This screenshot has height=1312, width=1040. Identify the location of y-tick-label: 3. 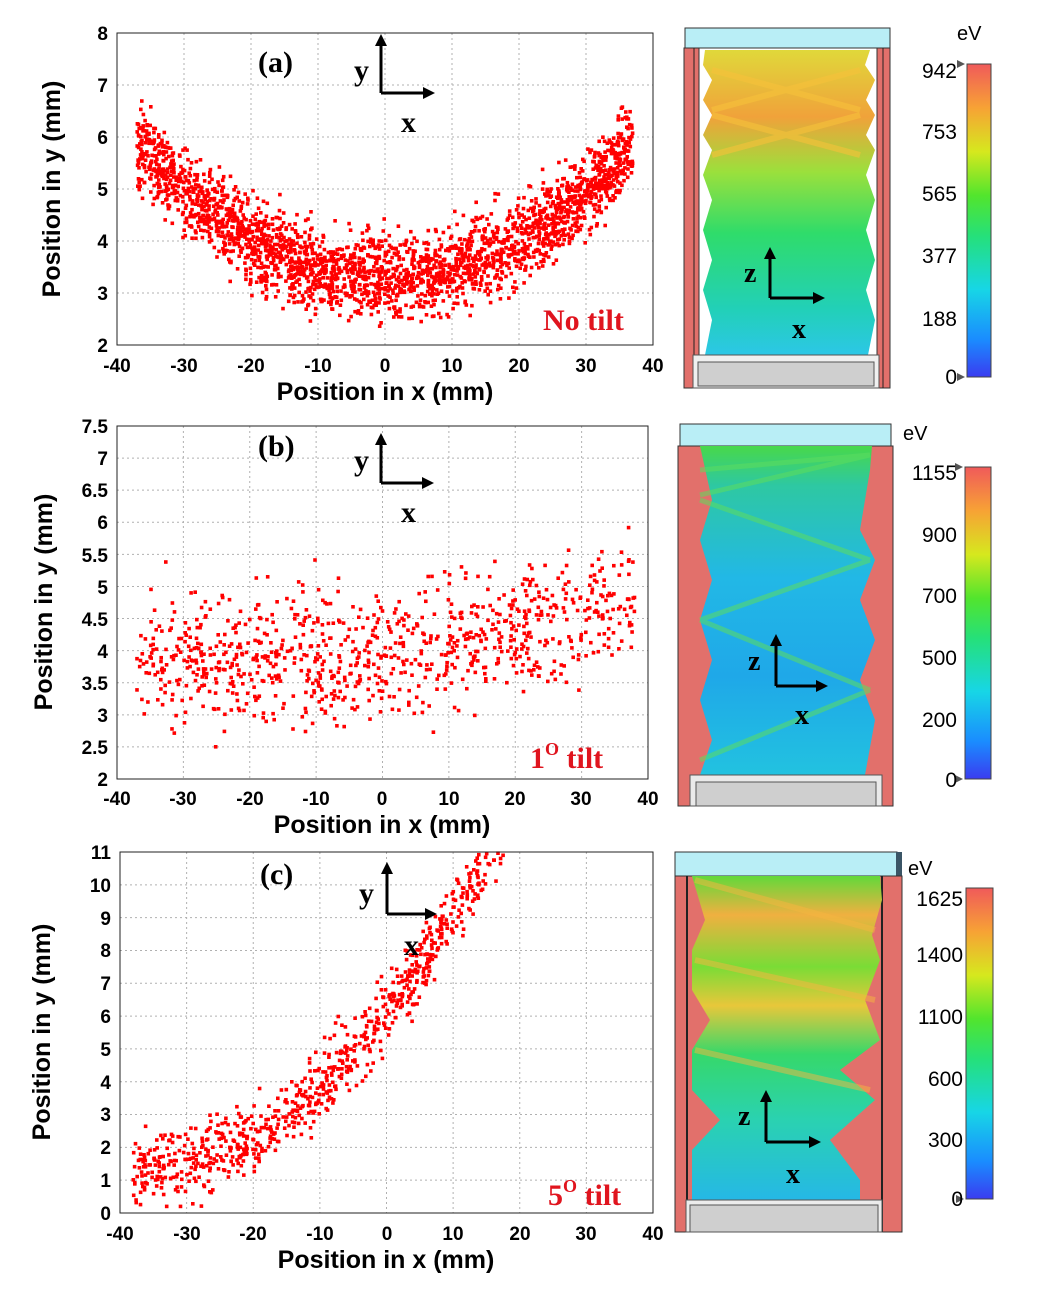
(102, 716).